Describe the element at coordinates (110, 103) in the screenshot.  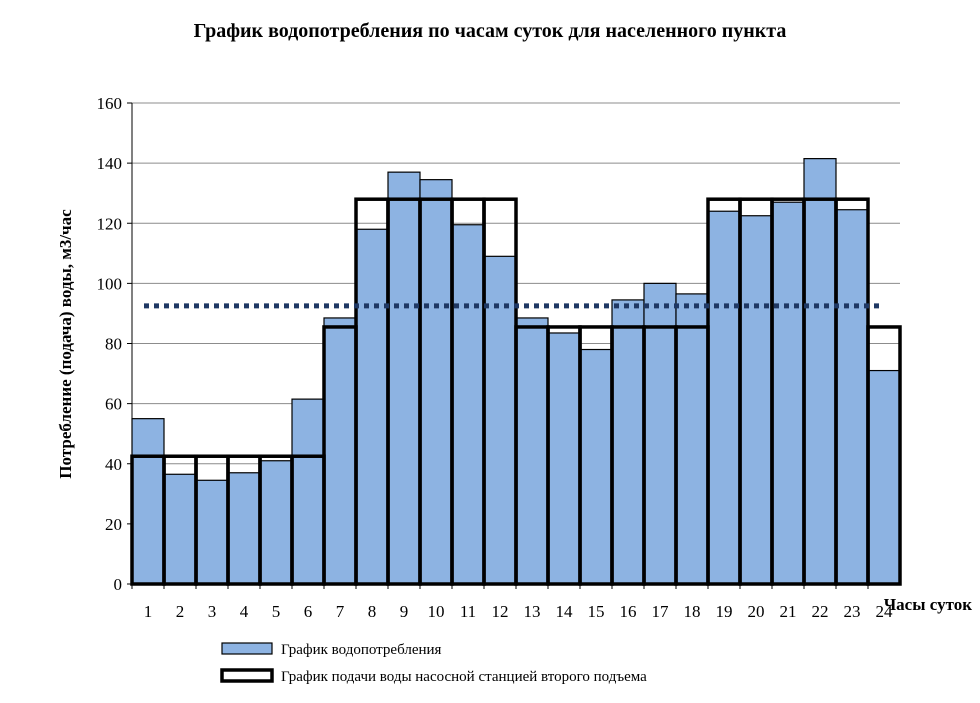
I see `y-tick-label: 160` at that location.